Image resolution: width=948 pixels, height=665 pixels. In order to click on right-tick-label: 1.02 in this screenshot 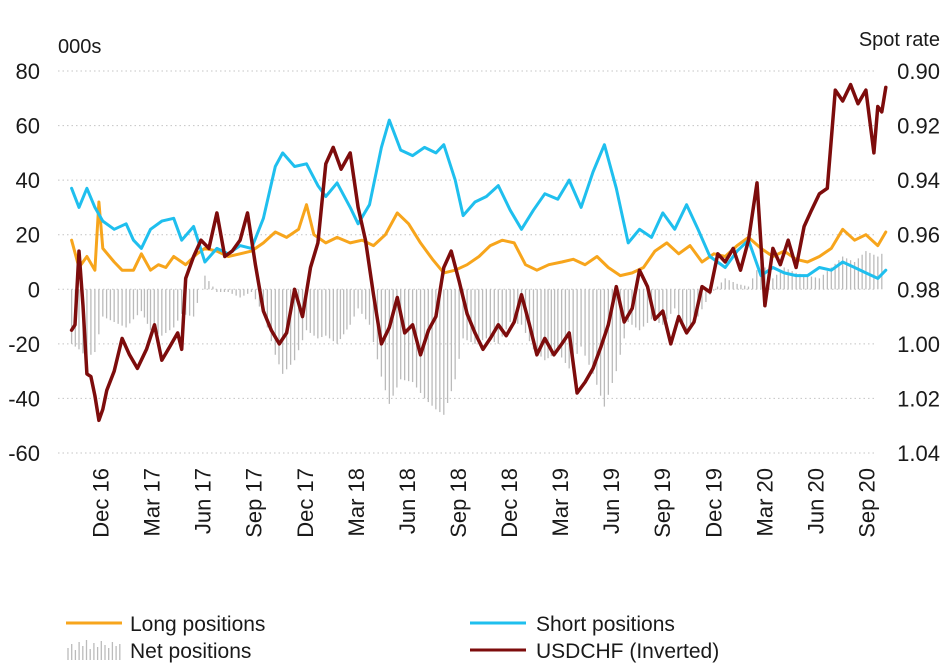, I will do `click(918, 398)`.